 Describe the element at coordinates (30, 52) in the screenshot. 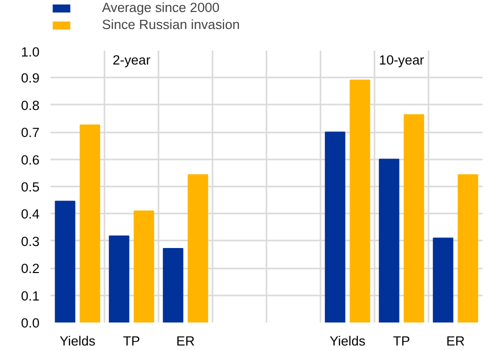

I see `y-tick-label: 1.0` at that location.